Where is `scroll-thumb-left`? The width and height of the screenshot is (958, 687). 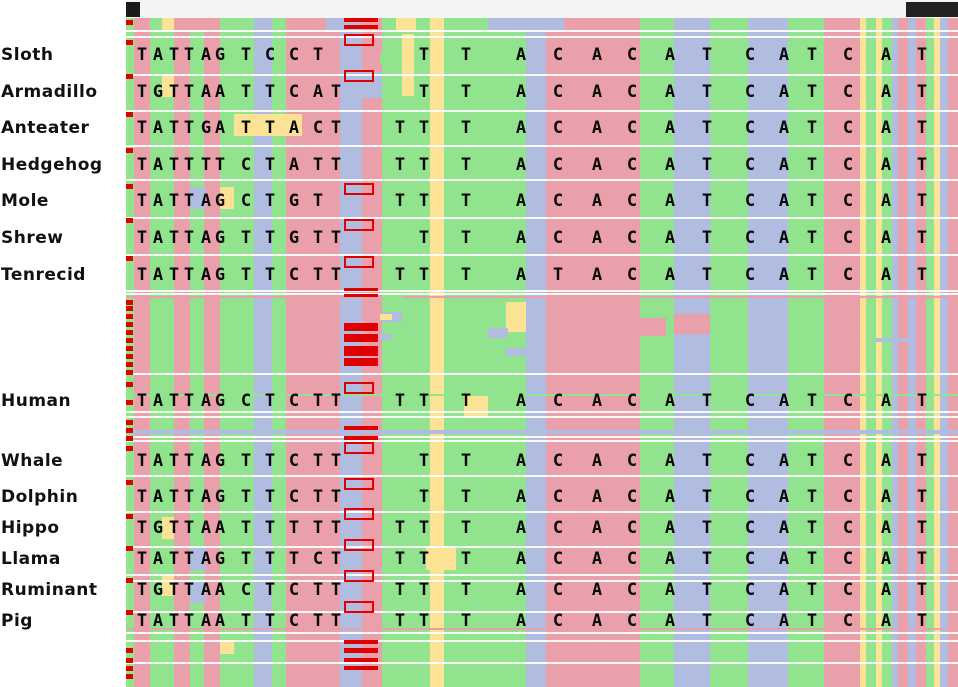 scroll-thumb-left is located at coordinates (133, 9).